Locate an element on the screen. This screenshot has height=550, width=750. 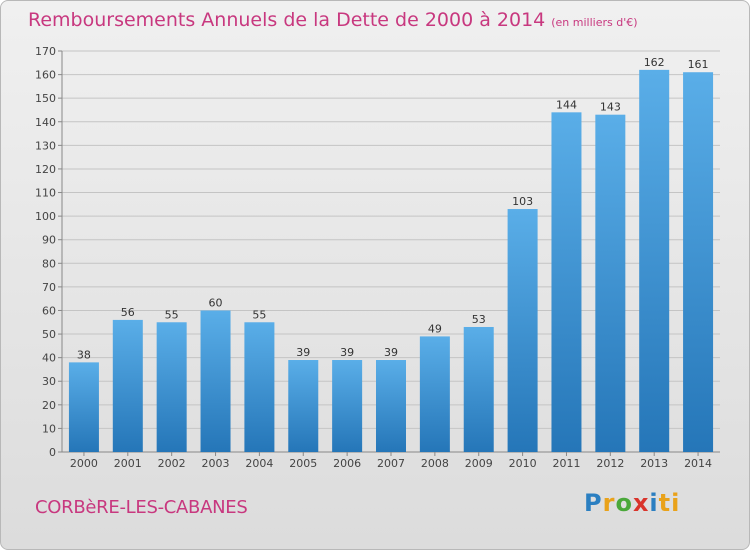
data-label: 103 is located at coordinates (522, 201).